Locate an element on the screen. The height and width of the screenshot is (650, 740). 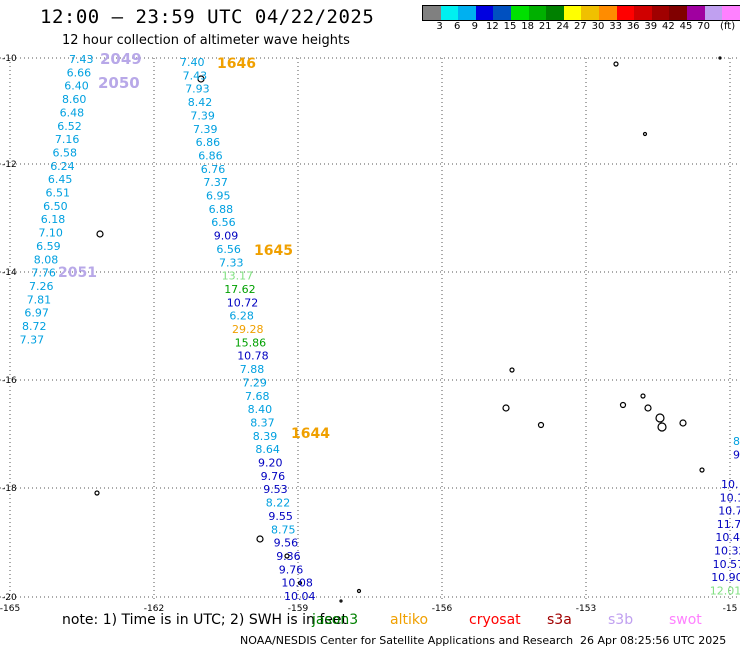
wave-height-value: 8.42 is located at coordinates (200, 102).